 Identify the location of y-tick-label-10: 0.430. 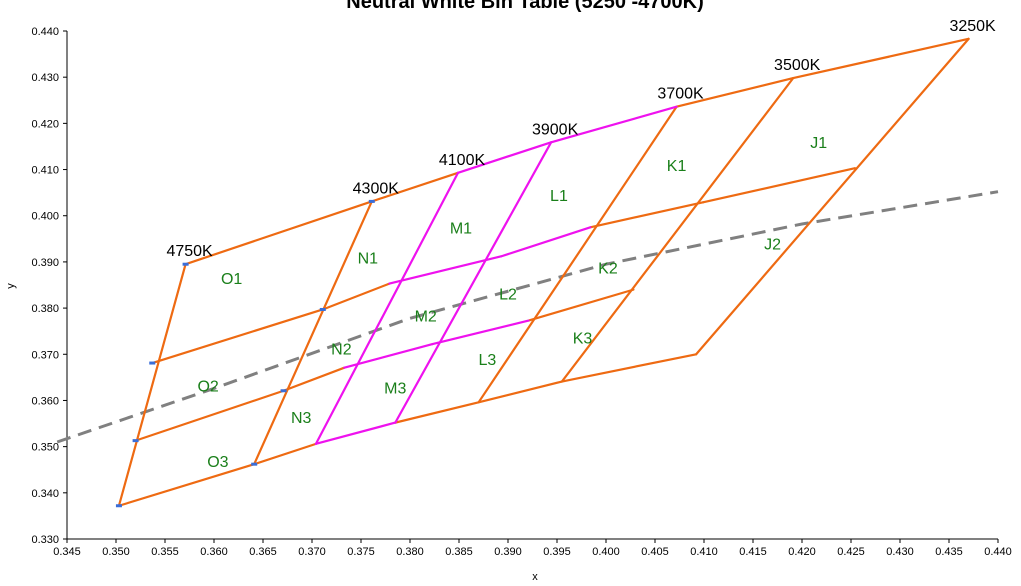
(45, 78).